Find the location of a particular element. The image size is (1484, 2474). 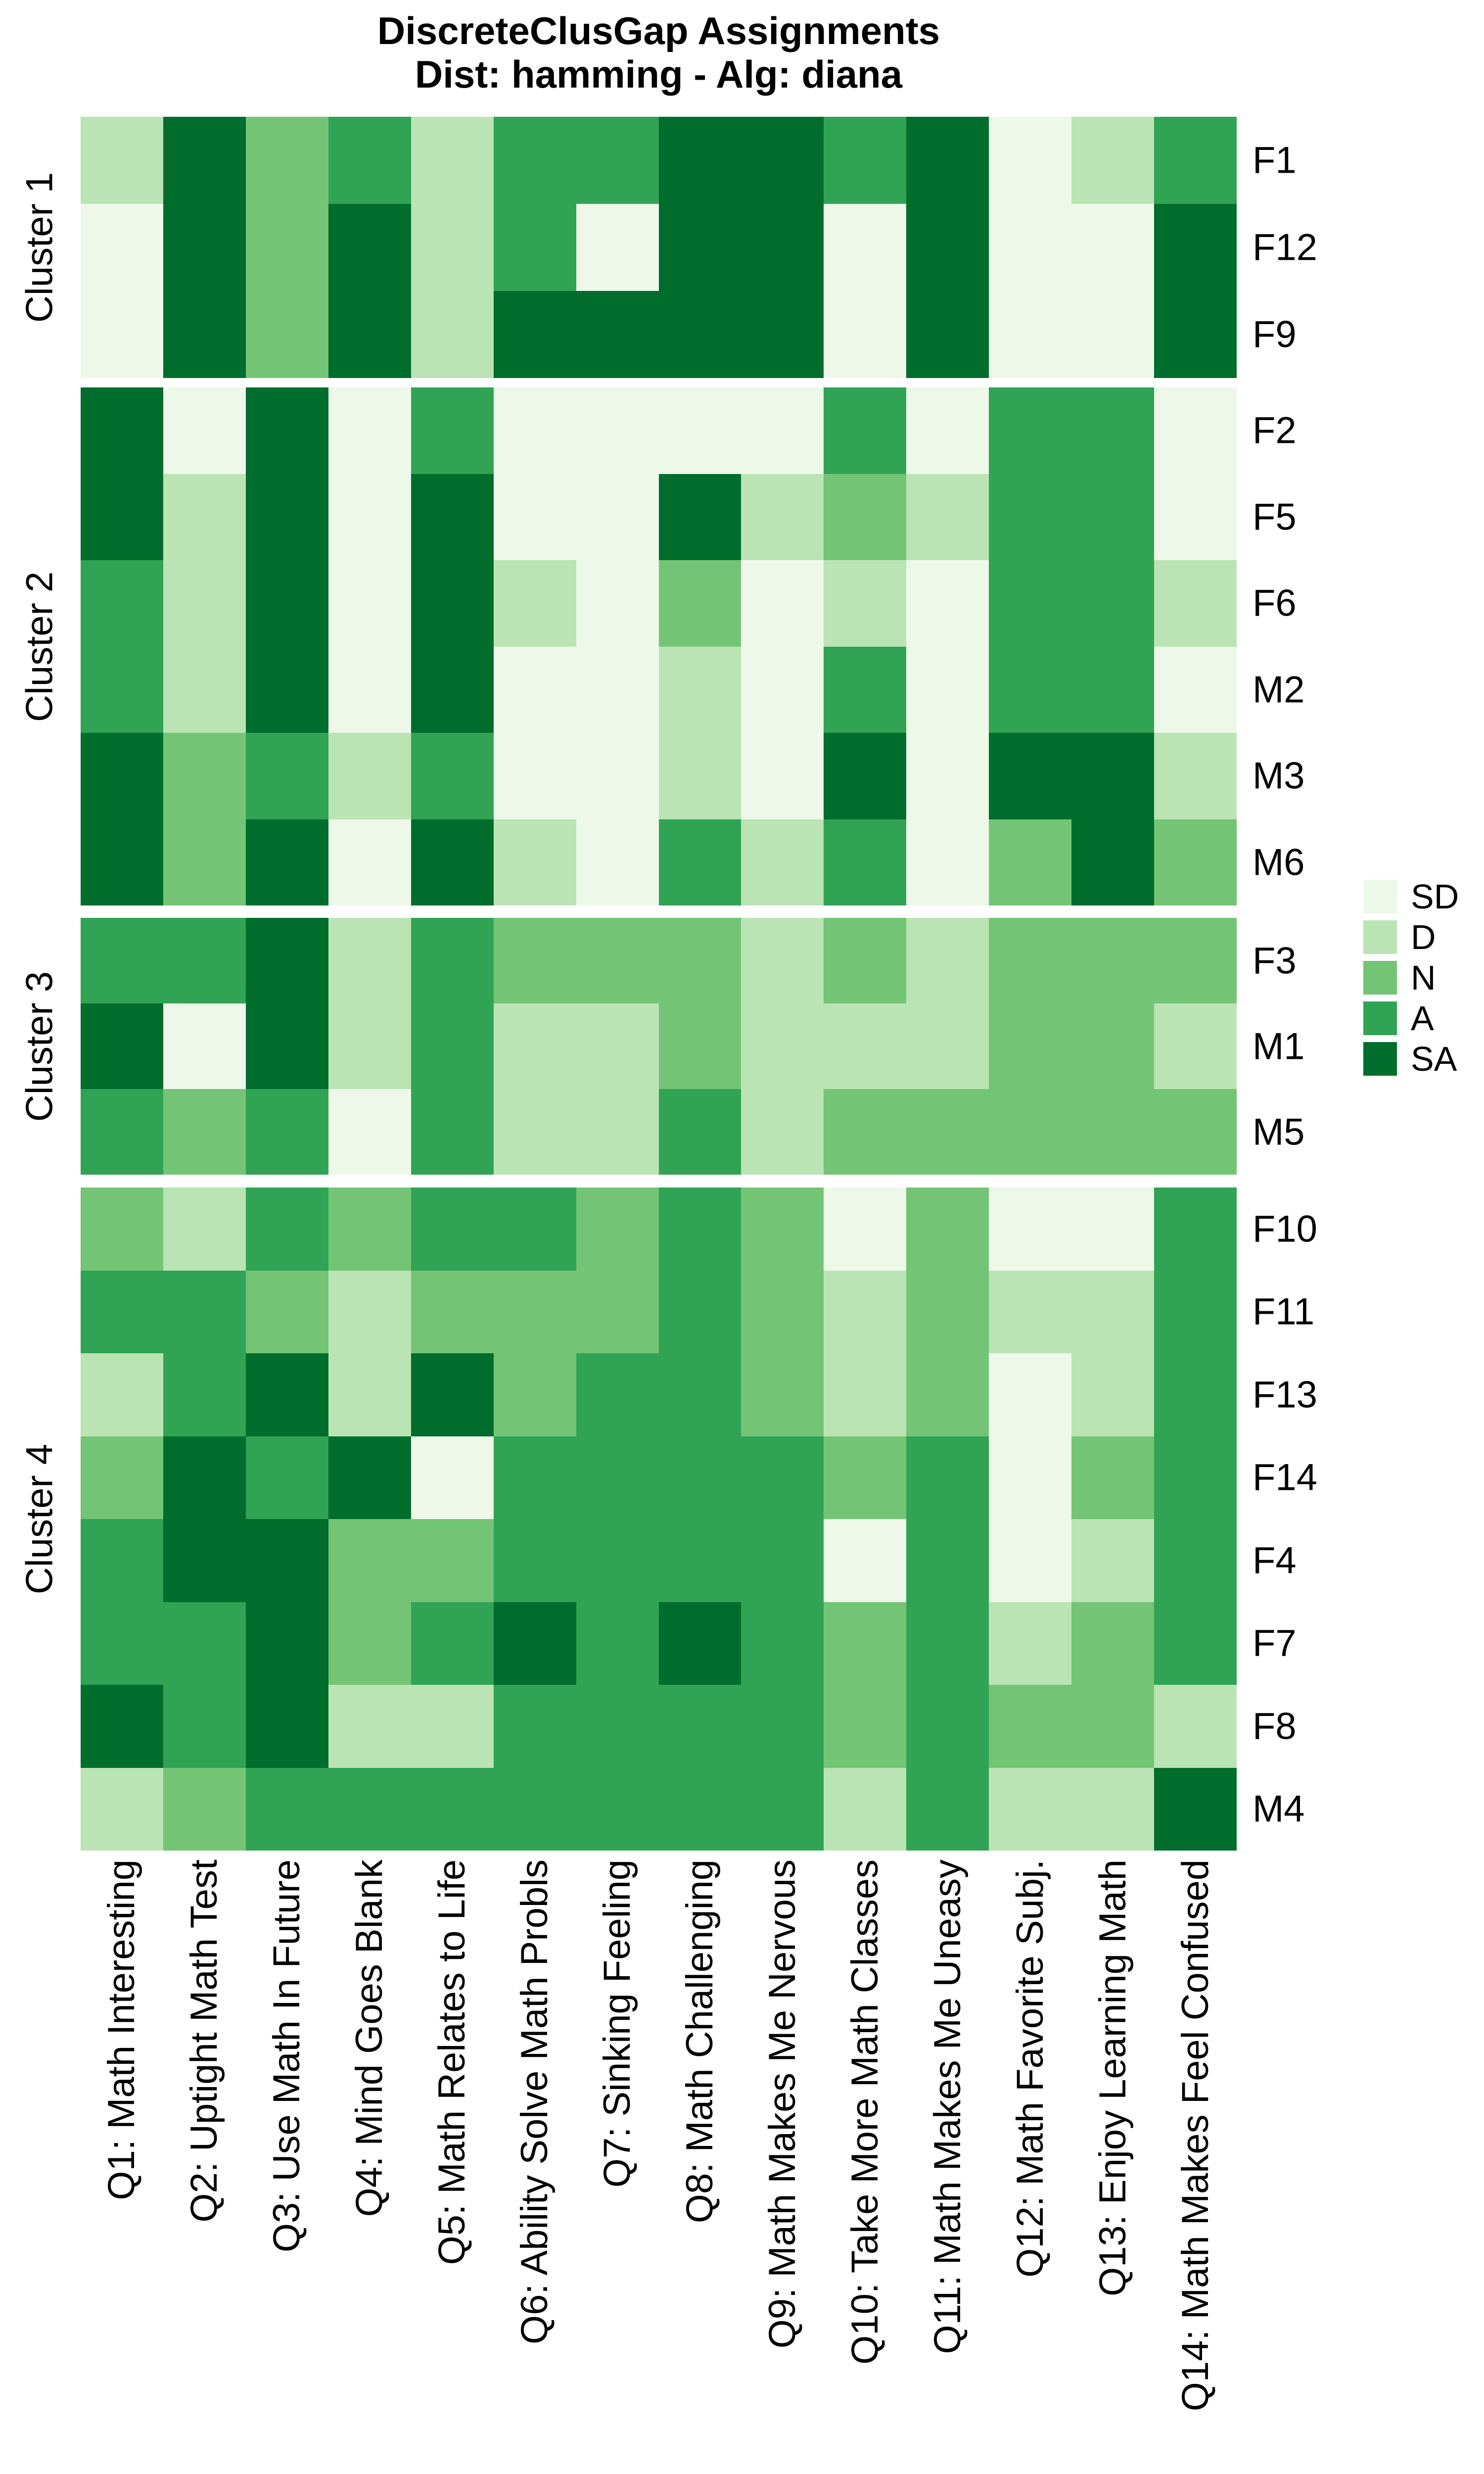

cell-F7-Q13 is located at coordinates (1113, 1644).